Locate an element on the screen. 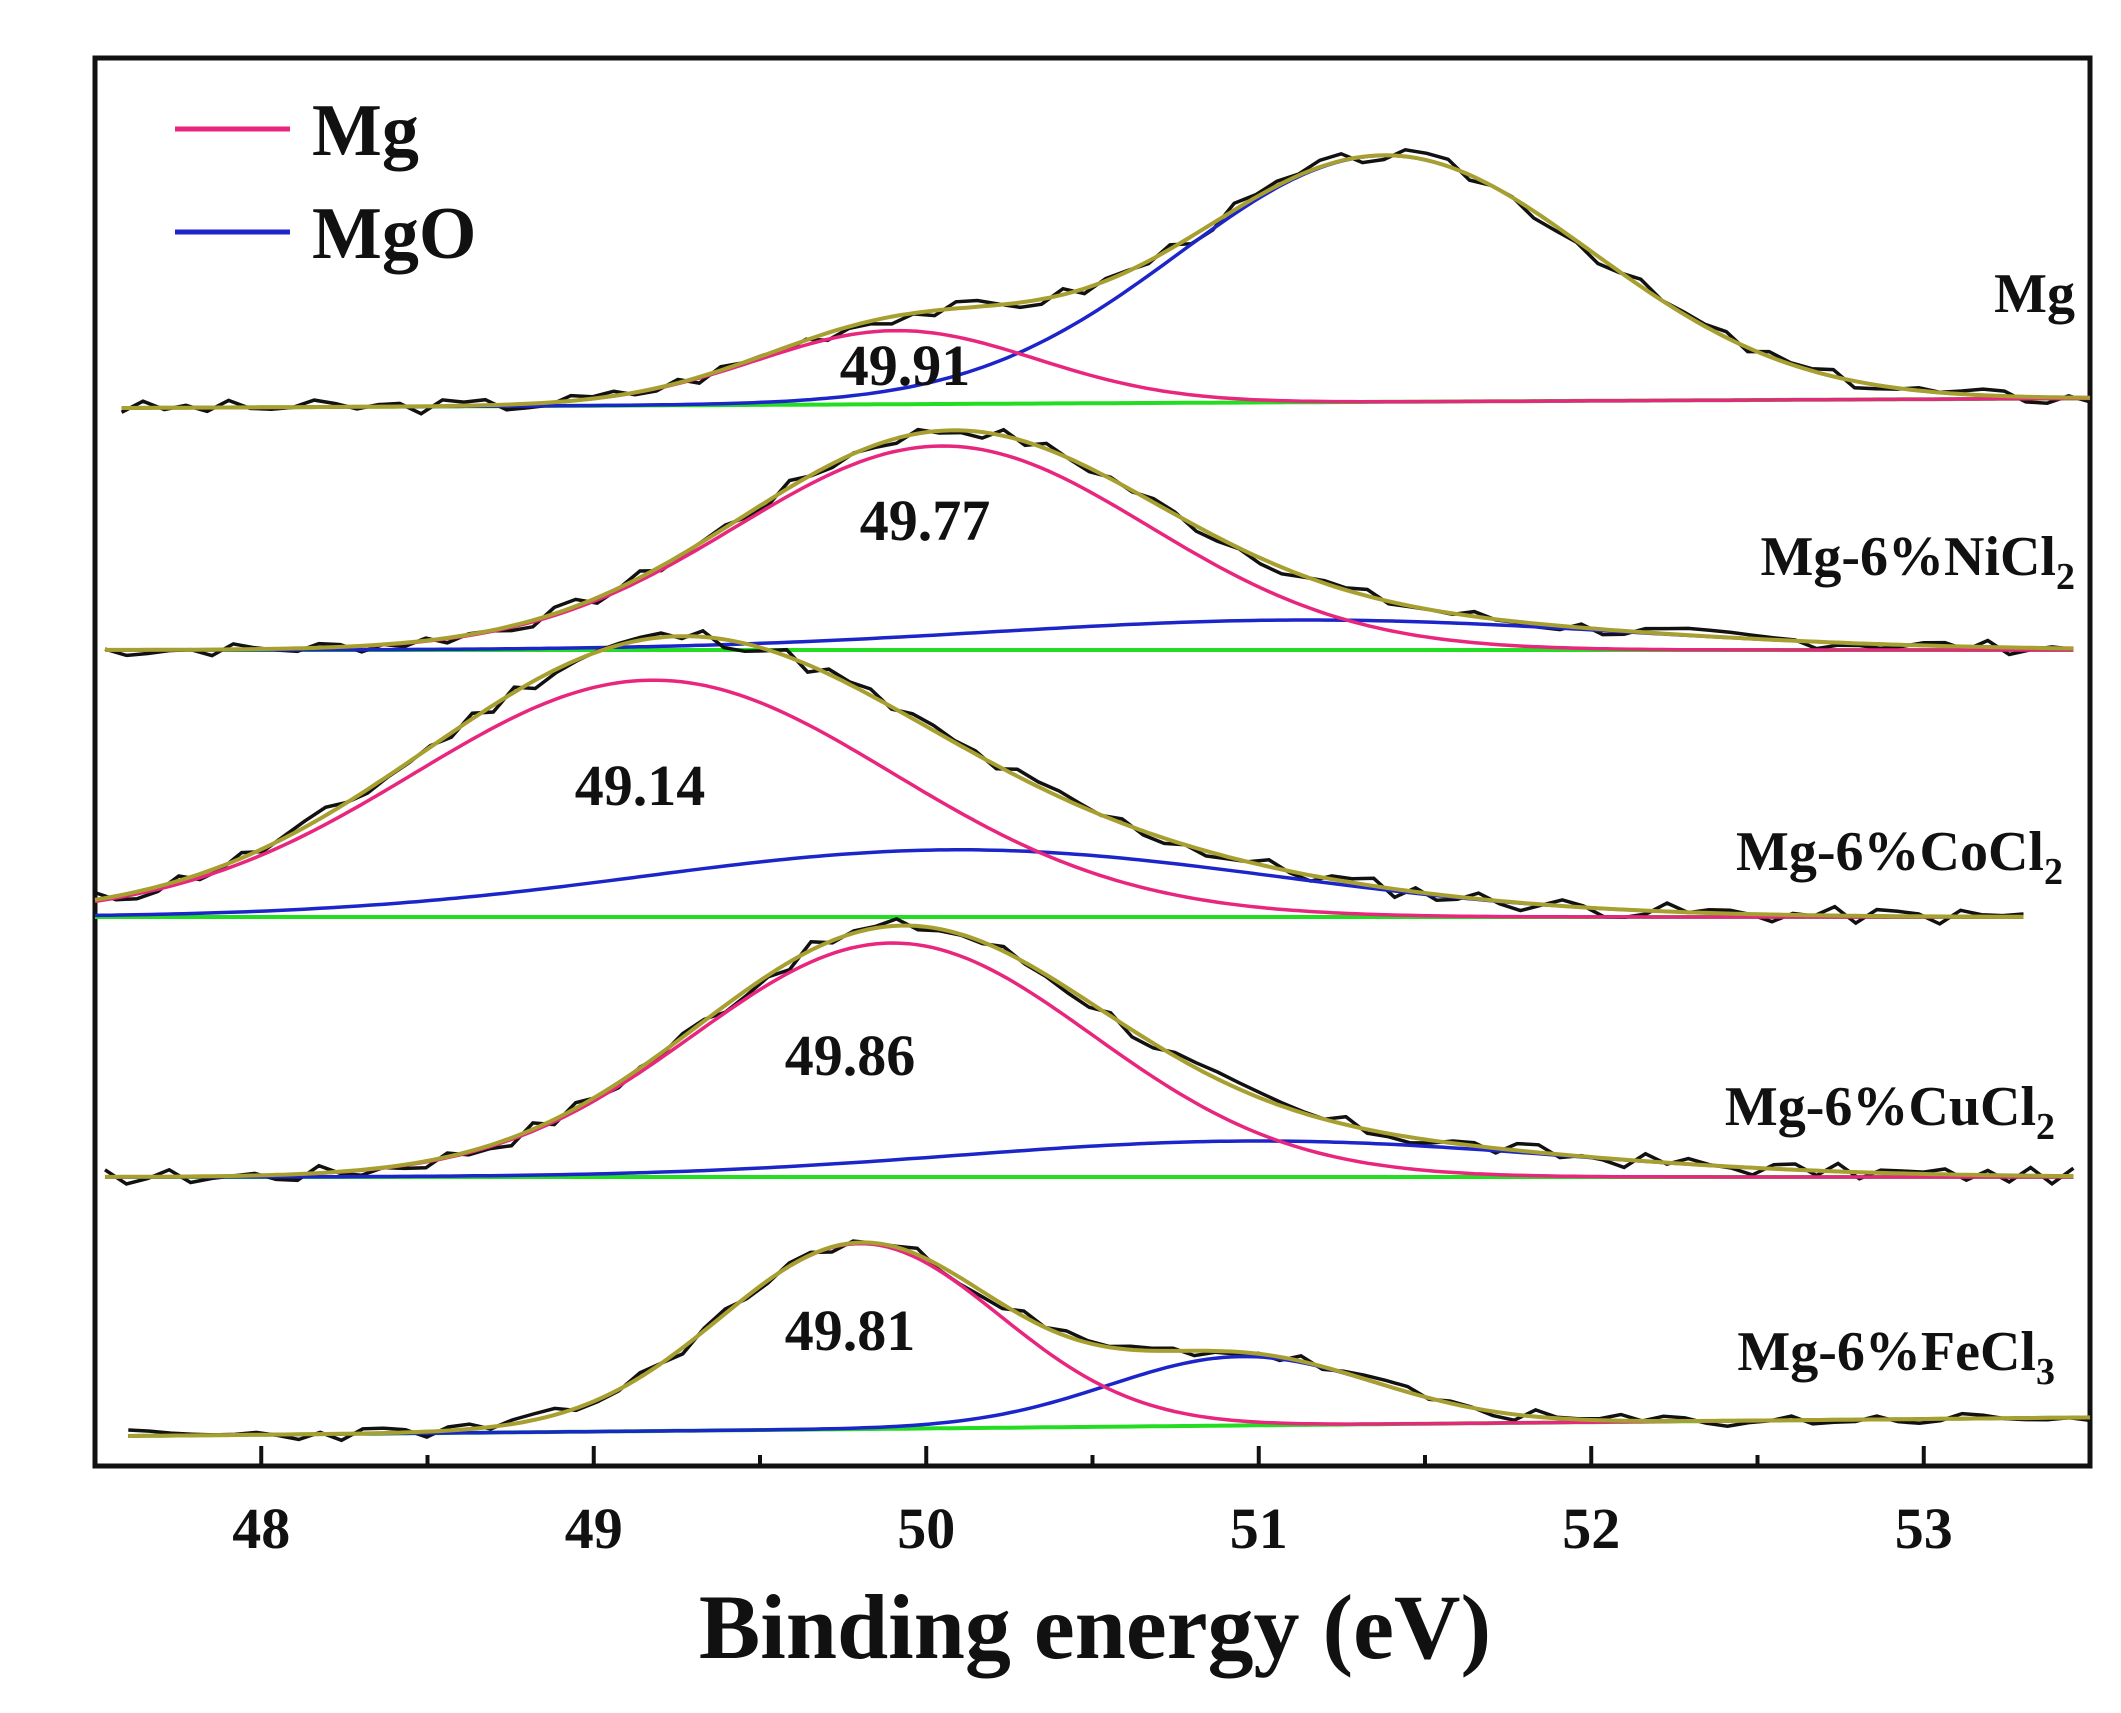  legend-label-mg: Mg is located at coordinates (365, 131).